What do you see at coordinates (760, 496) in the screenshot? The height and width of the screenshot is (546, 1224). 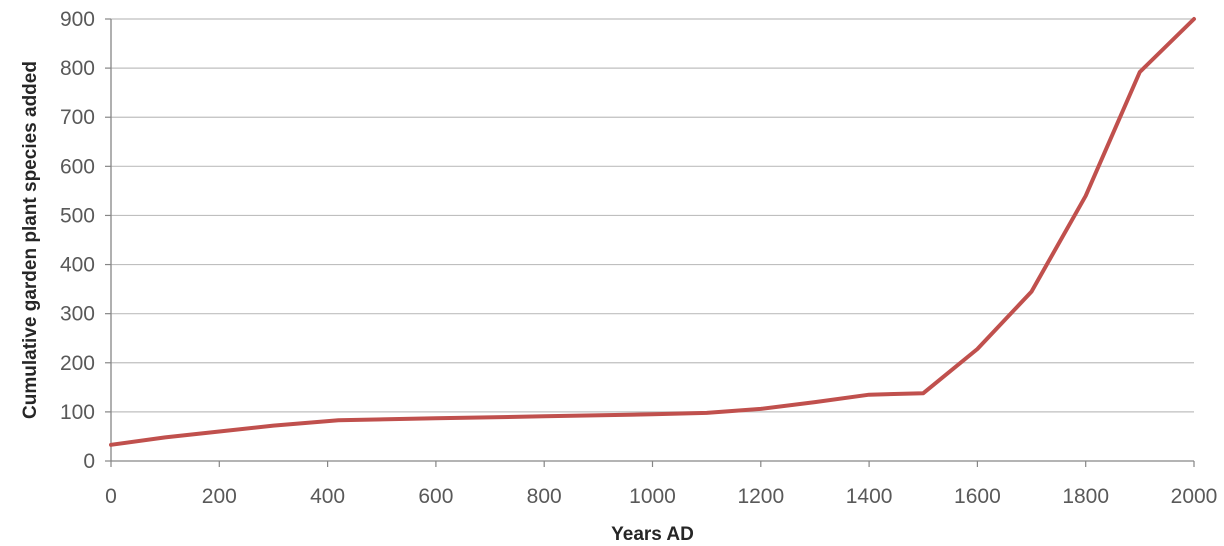 I see `x-tick-label: 1200` at bounding box center [760, 496].